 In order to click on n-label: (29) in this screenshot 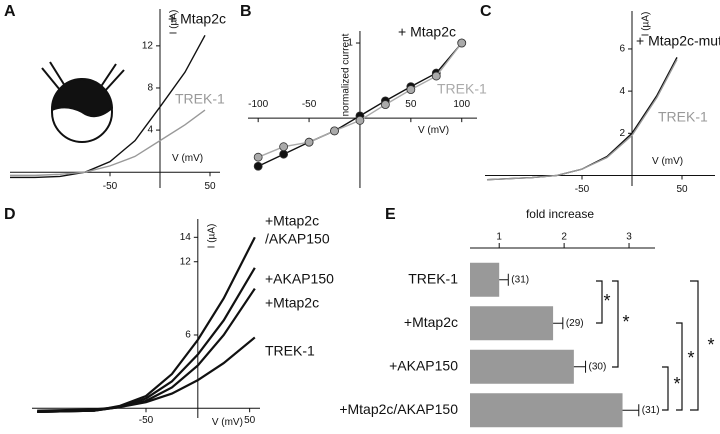, I will do `click(575, 323)`.